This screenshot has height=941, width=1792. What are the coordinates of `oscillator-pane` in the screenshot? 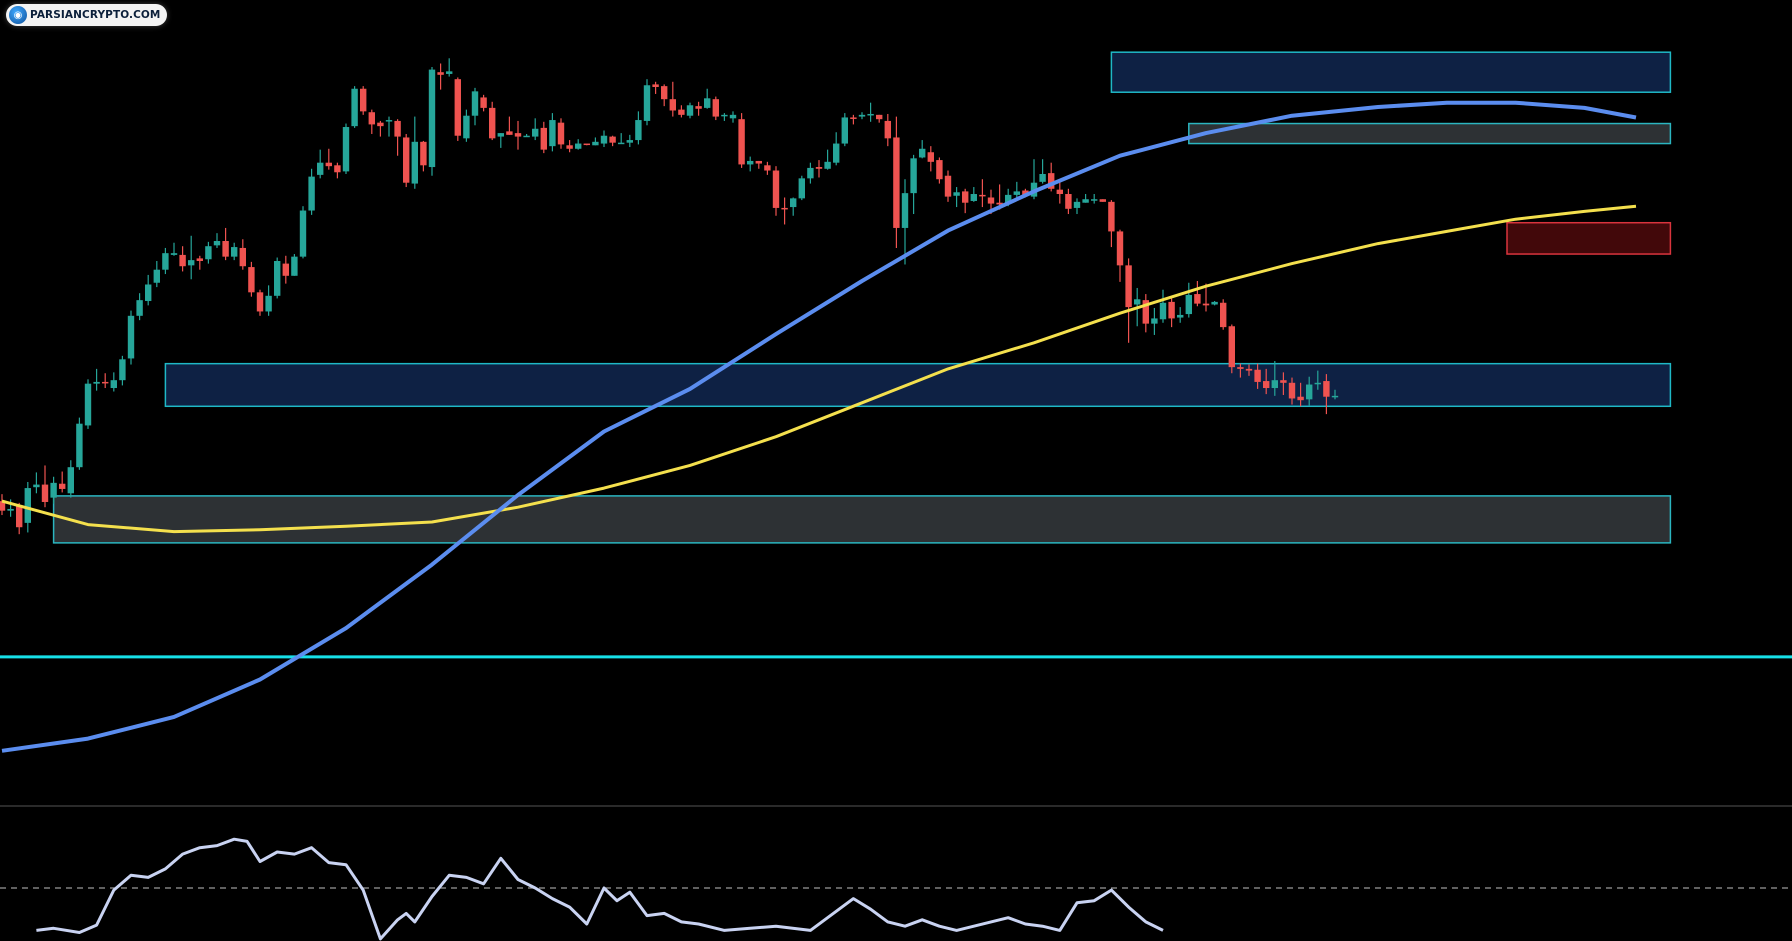 It's located at (896, 889).